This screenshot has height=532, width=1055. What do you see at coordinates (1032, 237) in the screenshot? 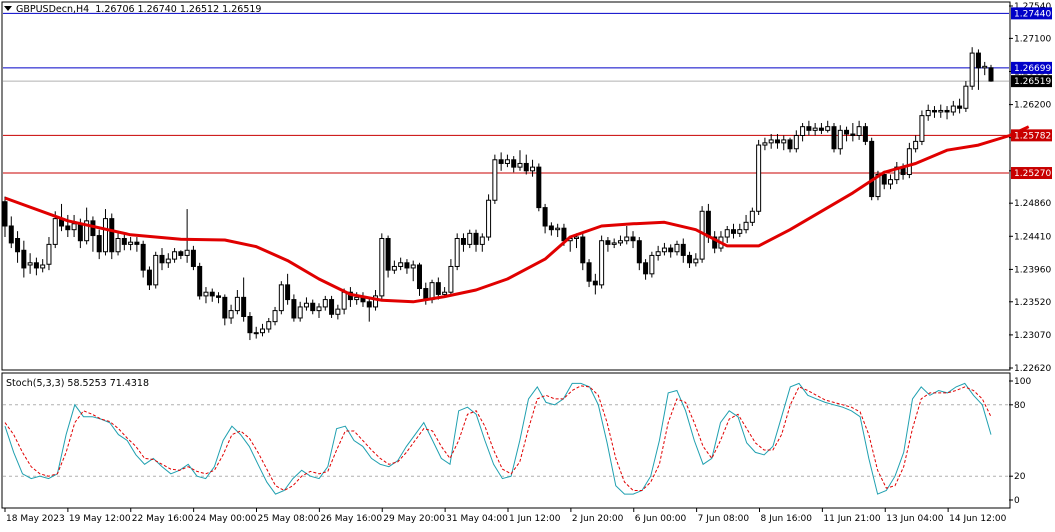
I see `price-tick-label: 1.24410` at bounding box center [1032, 237].